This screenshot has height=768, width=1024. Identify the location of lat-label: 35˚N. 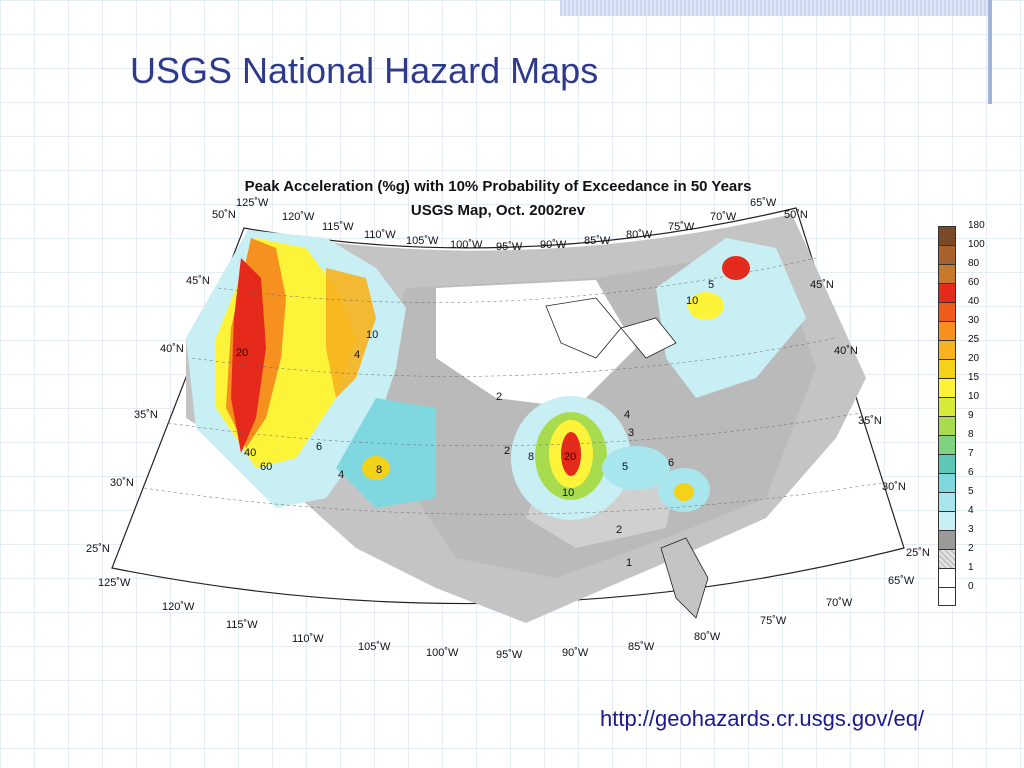
(146, 415).